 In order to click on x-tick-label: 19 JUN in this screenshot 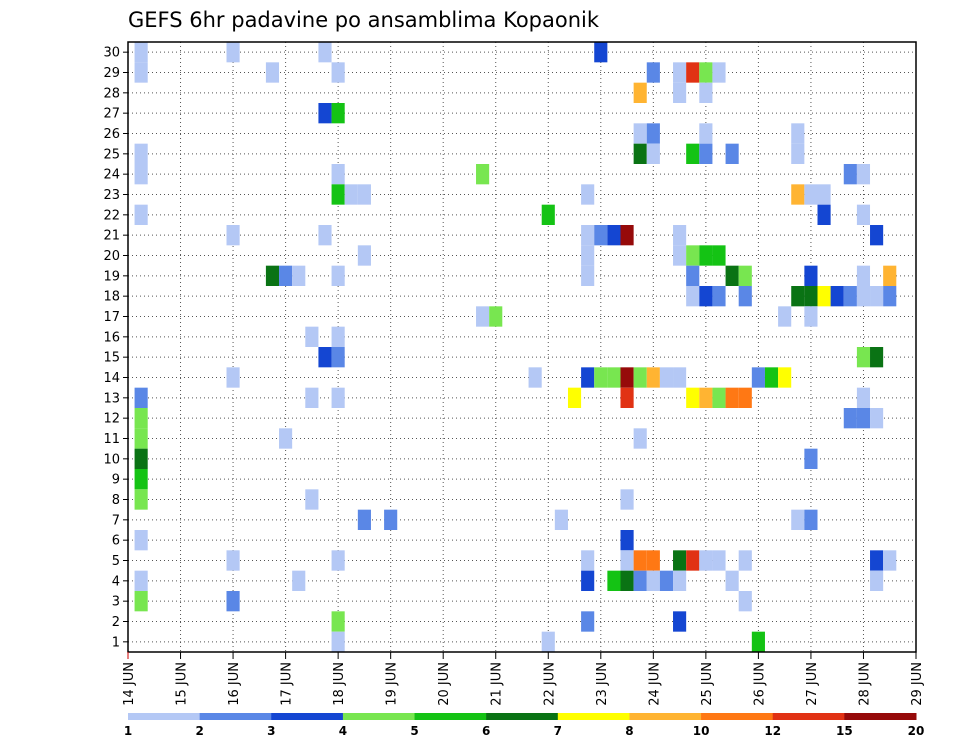, I will do `click(392, 684)`.